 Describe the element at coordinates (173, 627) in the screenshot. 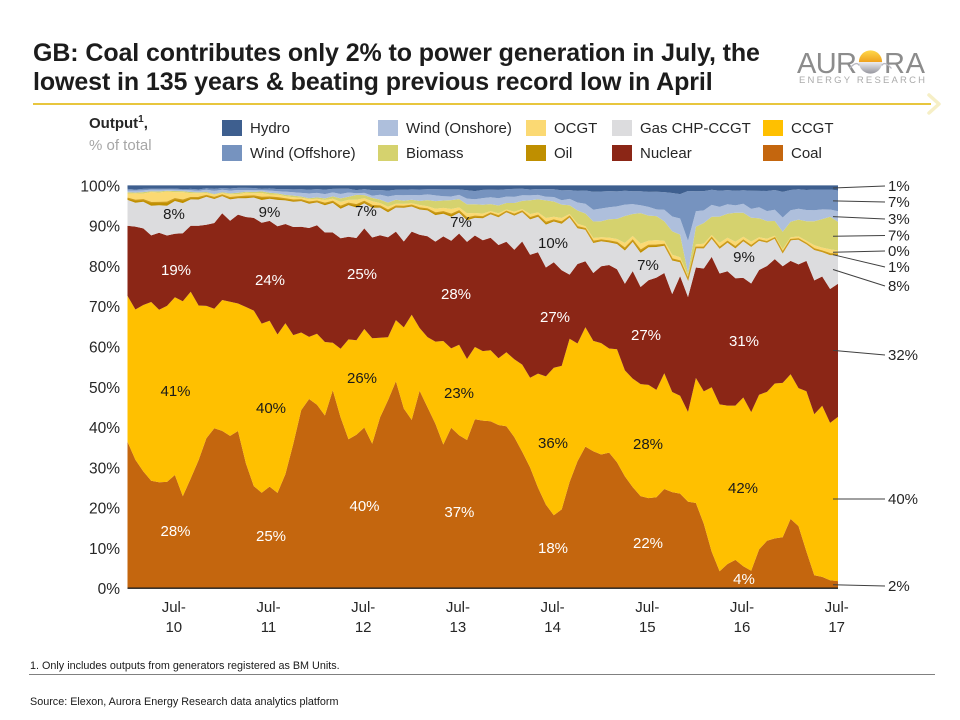

I see `svg-text: 10` at that location.